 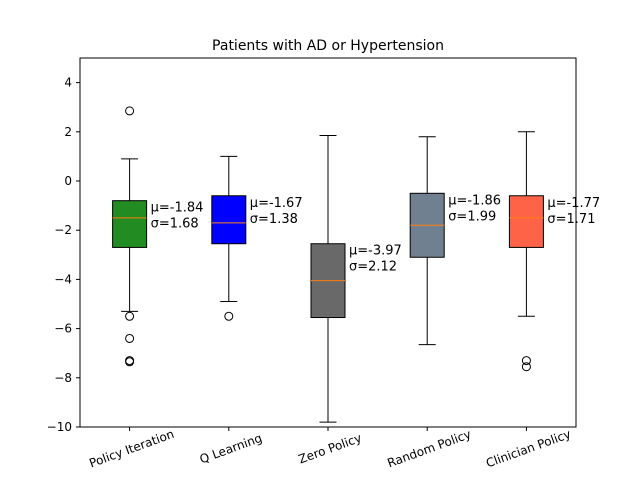 I want to click on box-q-learning, so click(x=229, y=220).